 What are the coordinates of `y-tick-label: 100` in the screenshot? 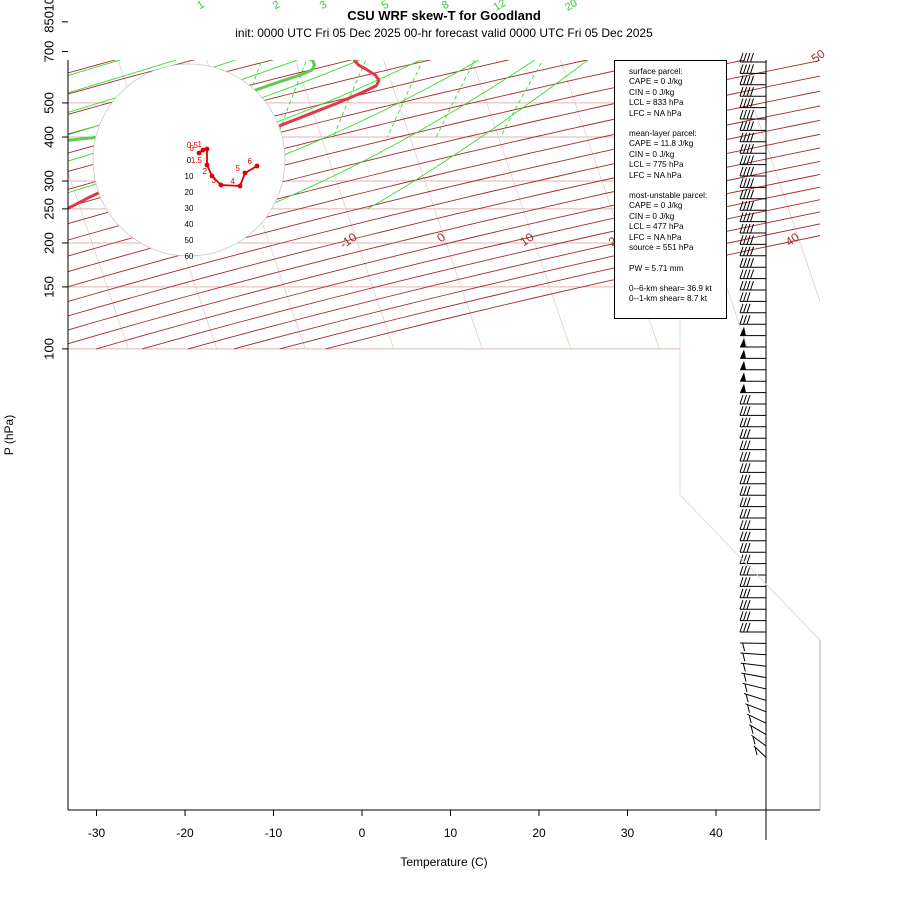 It's located at (48, 349).